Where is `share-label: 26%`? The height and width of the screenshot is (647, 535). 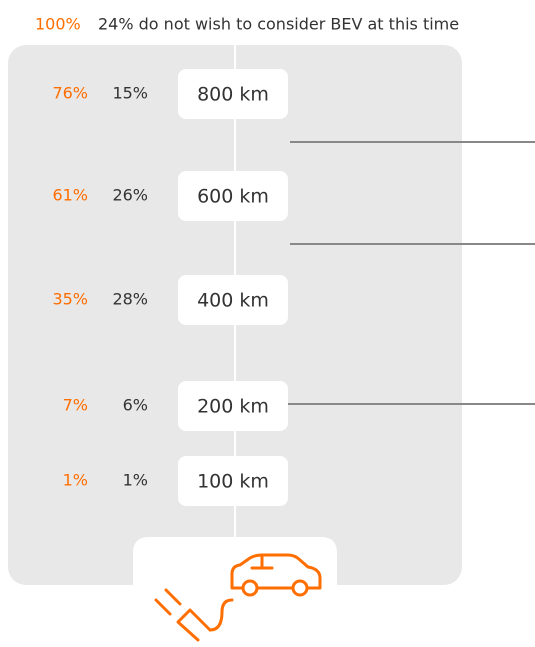
share-label: 26% is located at coordinates (130, 195).